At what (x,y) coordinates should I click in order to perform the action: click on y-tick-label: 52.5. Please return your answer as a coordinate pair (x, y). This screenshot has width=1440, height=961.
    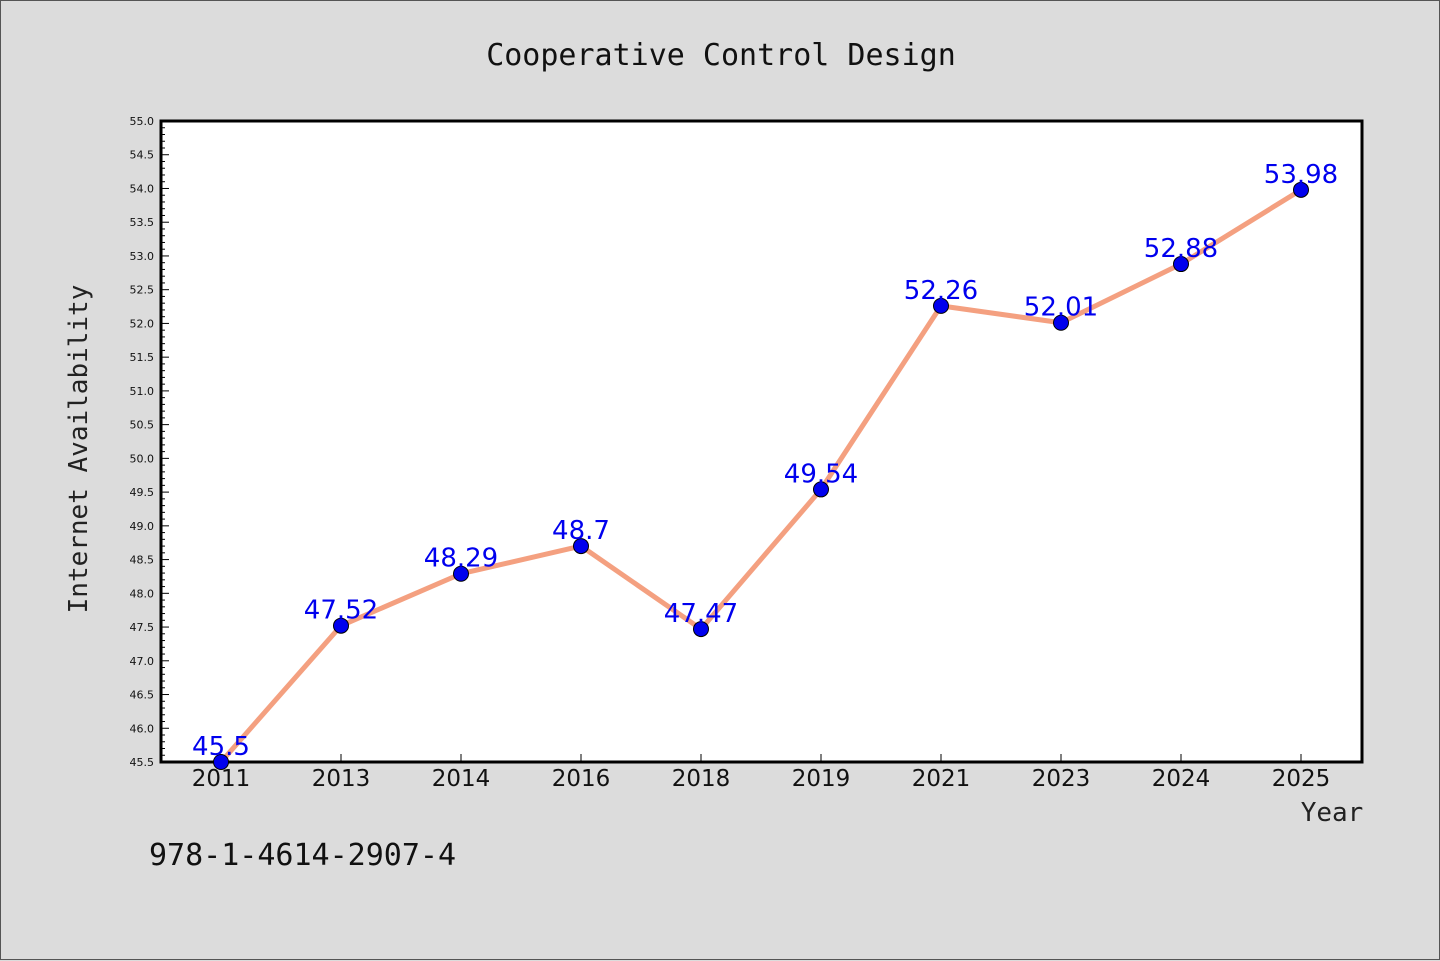
    Looking at the image, I should click on (142, 290).